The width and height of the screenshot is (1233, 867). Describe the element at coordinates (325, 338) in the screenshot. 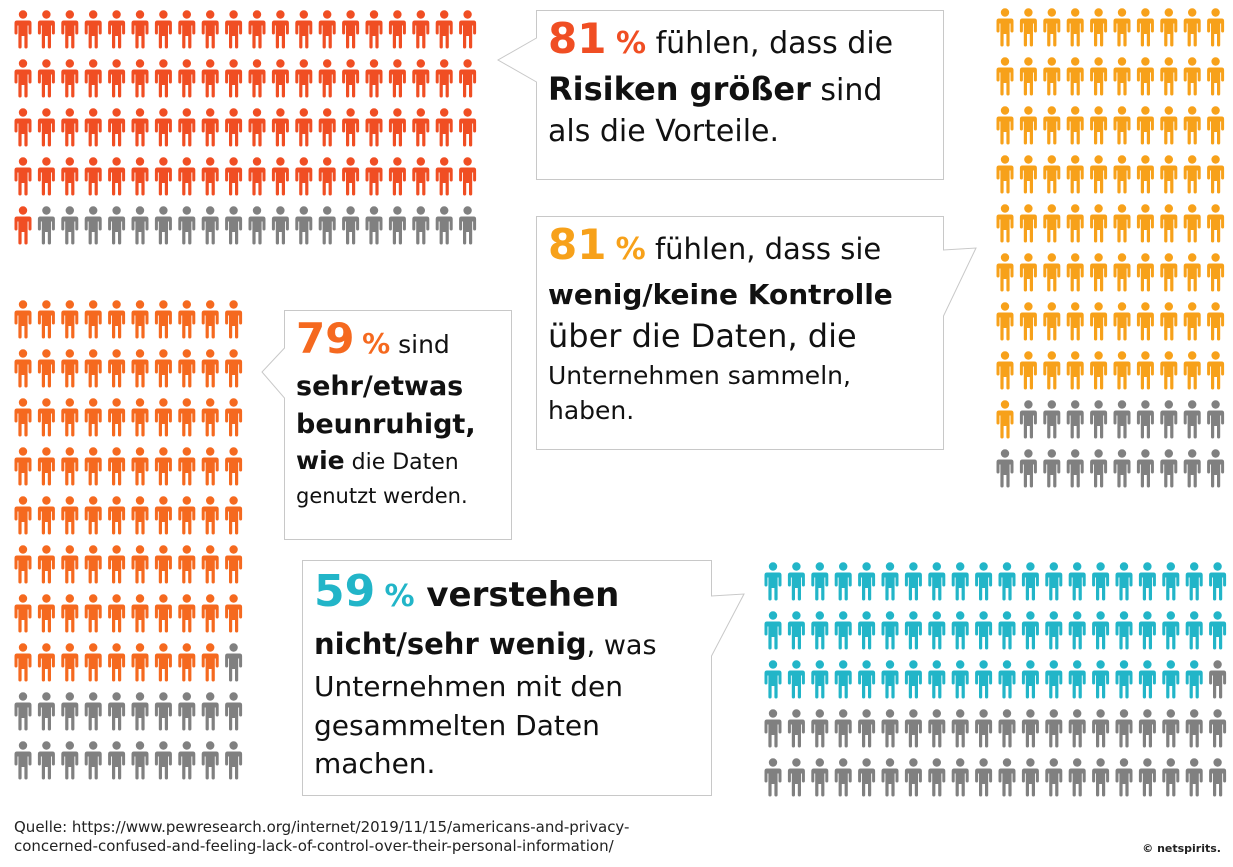

I see `stat-number: 79` at that location.